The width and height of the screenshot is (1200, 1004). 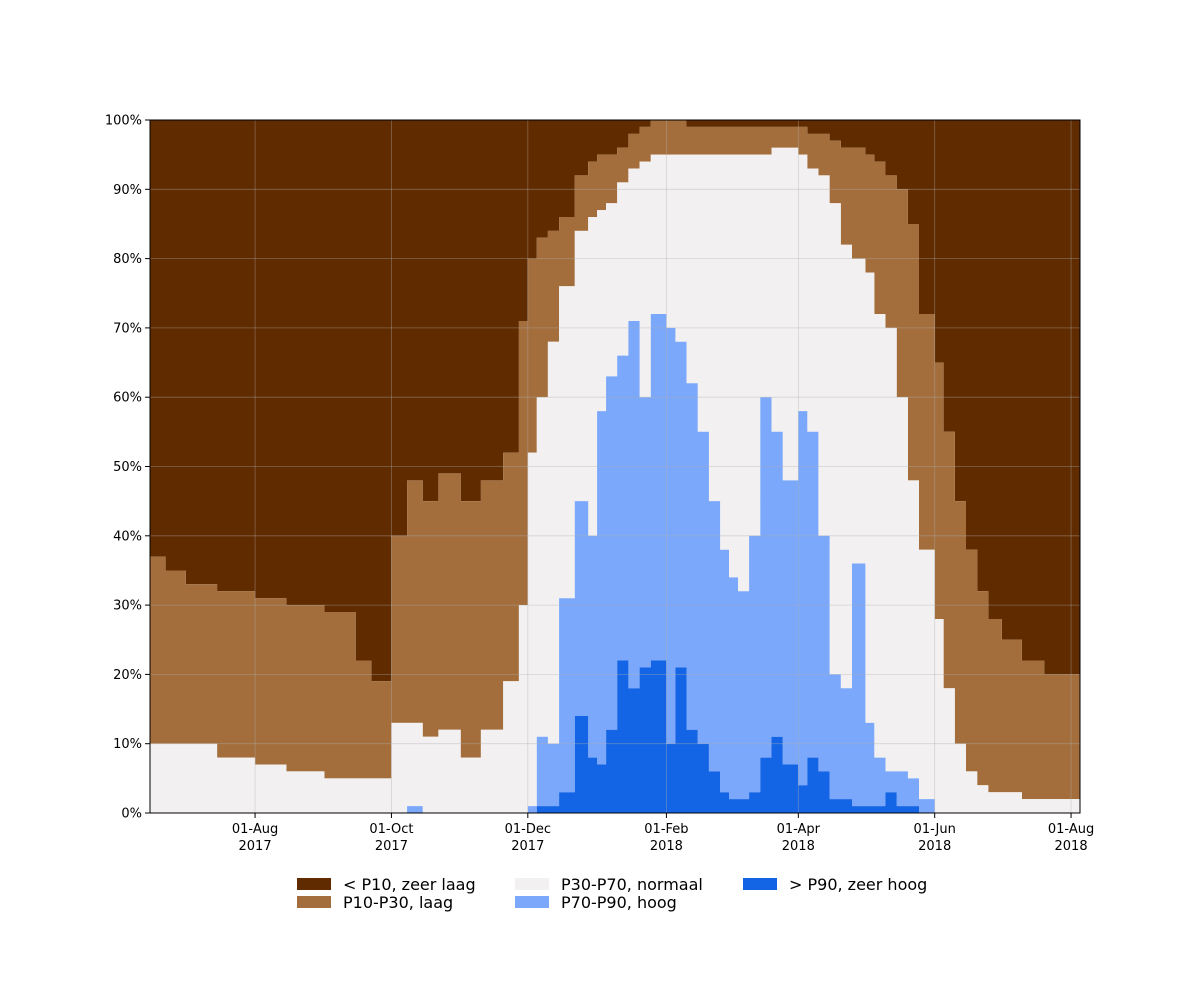 I want to click on y-tick-label: 40%, so click(x=127, y=536).